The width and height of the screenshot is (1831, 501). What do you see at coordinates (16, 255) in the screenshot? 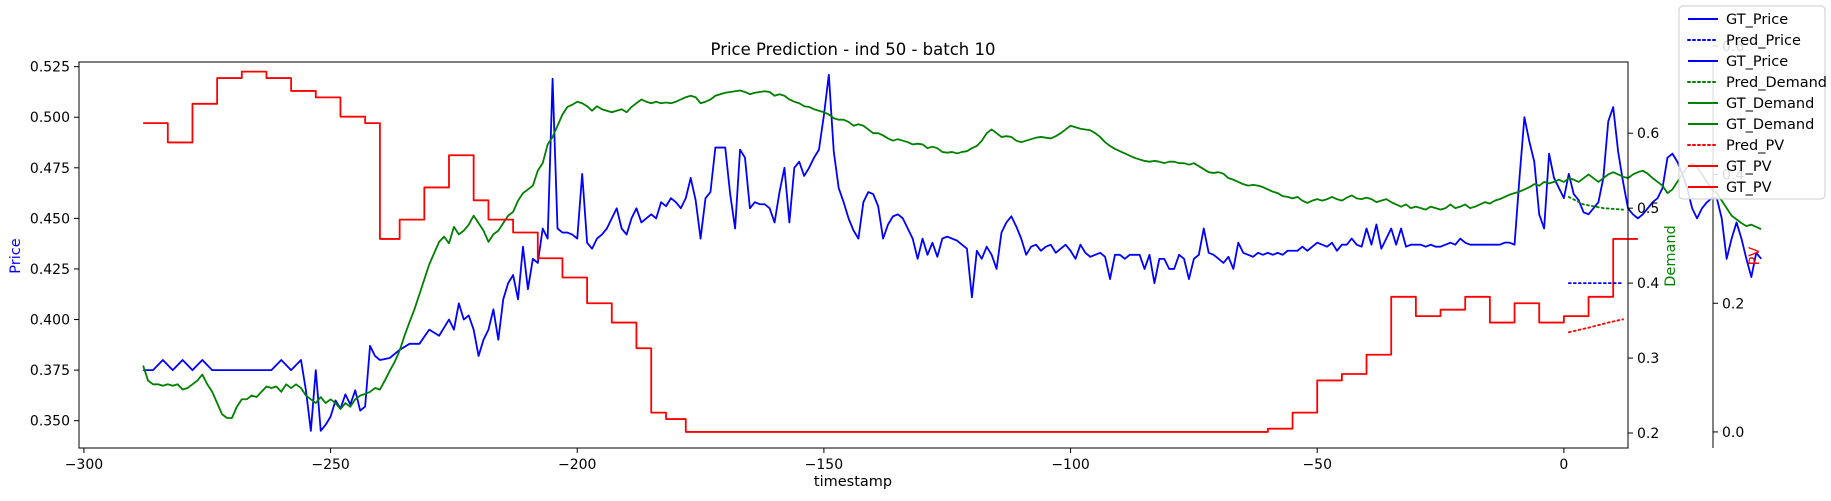
I see `price-axis-label: Price` at bounding box center [16, 255].